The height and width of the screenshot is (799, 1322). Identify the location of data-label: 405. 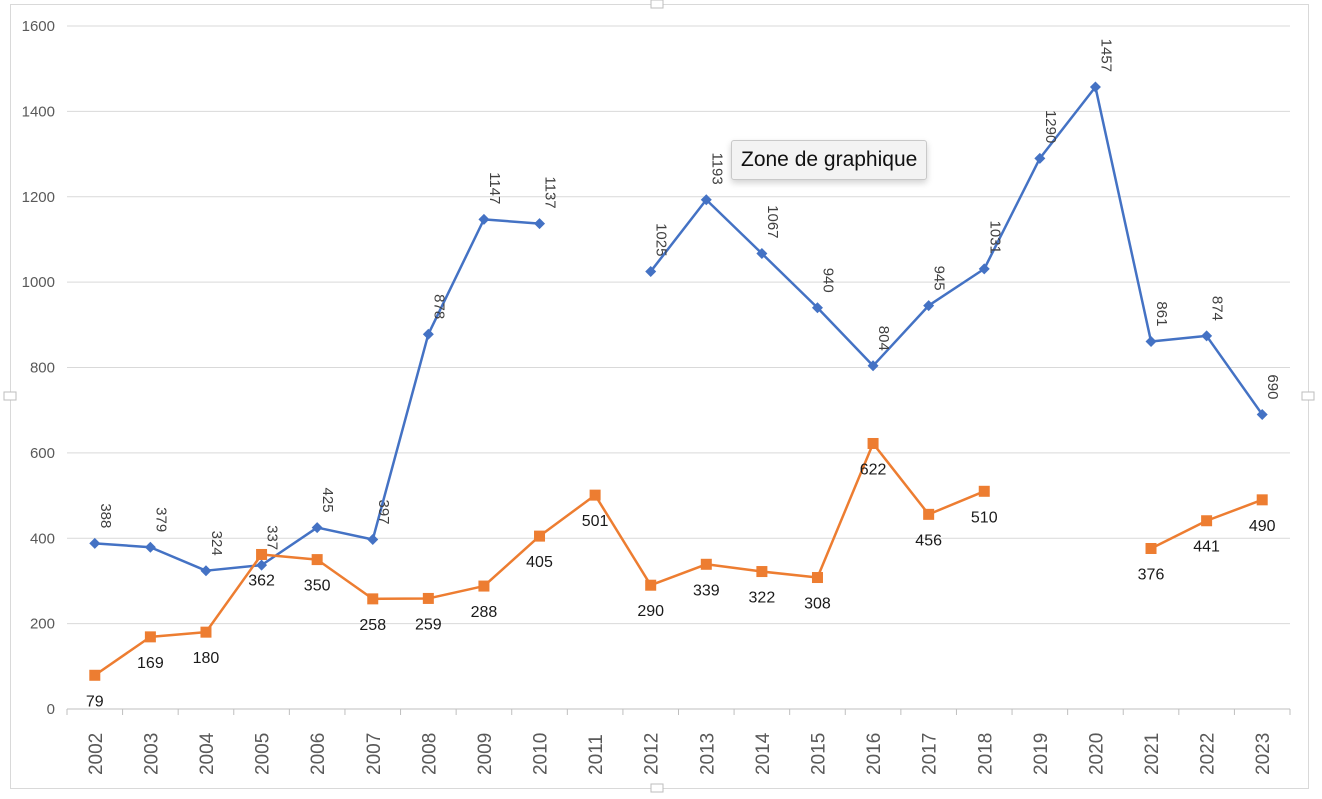
(539, 562).